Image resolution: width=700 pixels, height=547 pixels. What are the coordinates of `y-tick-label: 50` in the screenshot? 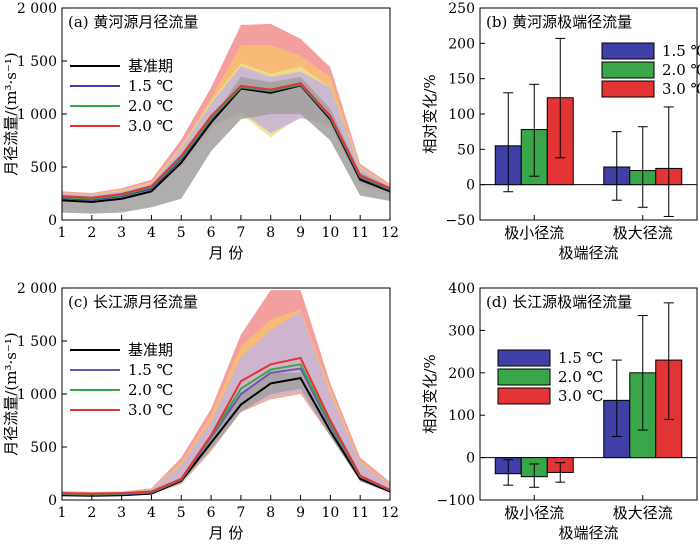 It's located at (466, 150).